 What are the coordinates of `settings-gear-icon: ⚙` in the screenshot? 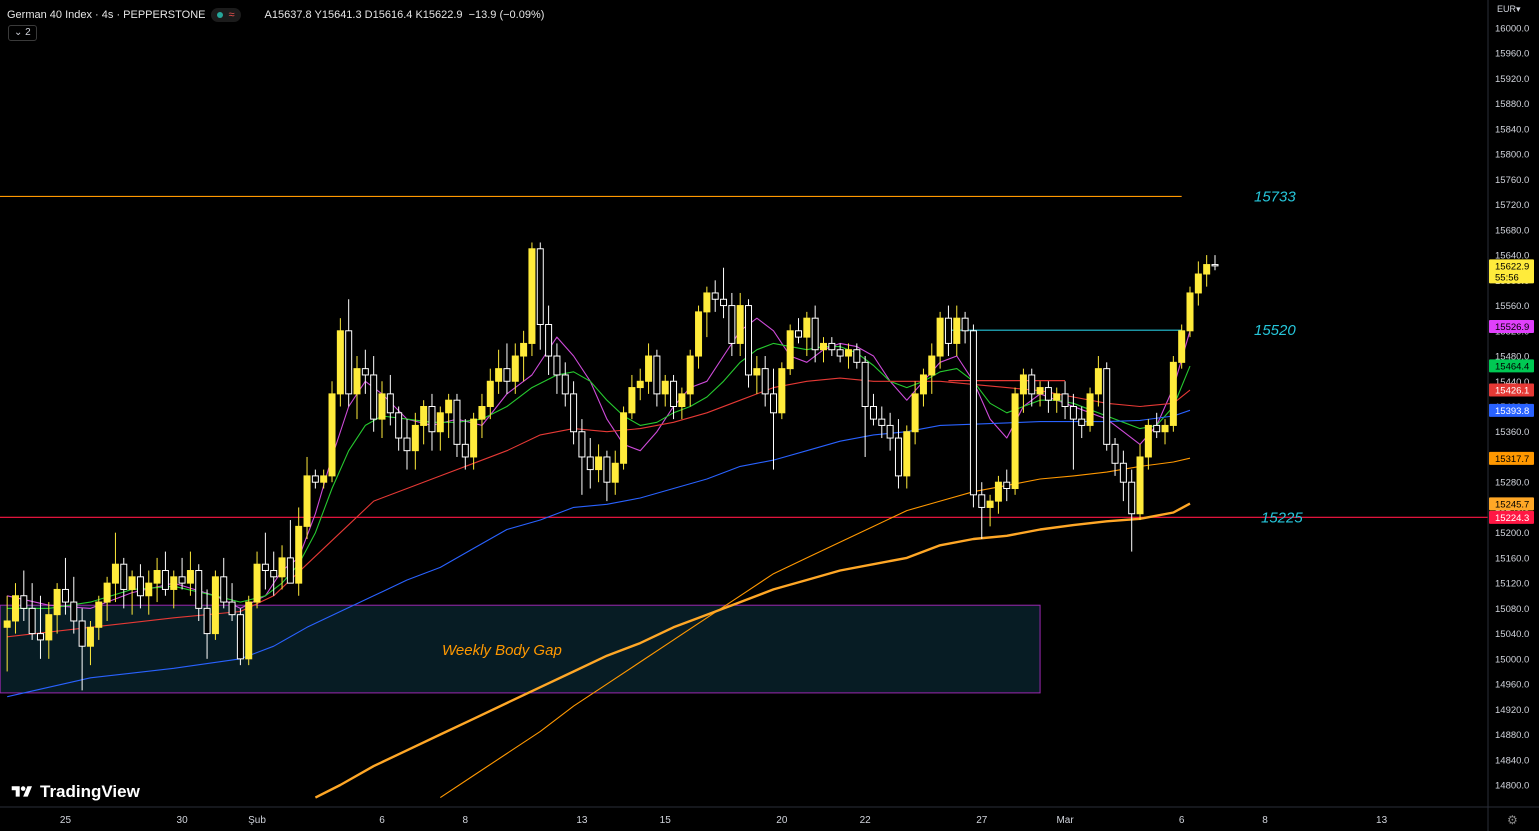 It's located at (1512, 820).